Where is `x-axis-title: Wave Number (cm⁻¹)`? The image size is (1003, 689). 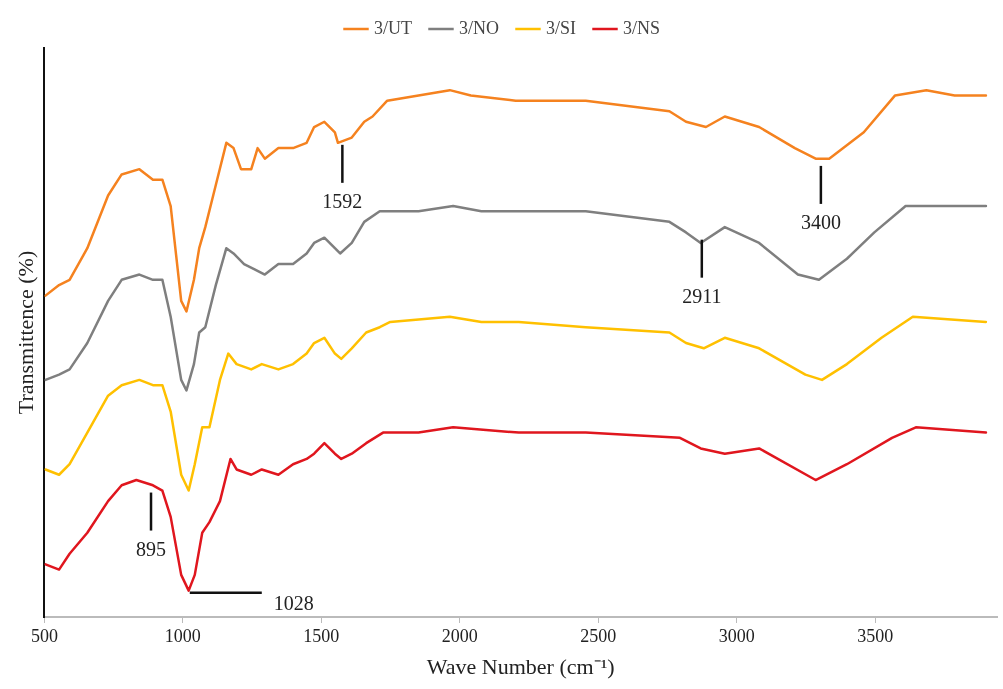
x-axis-title: Wave Number (cm⁻¹) is located at coordinates (520, 666).